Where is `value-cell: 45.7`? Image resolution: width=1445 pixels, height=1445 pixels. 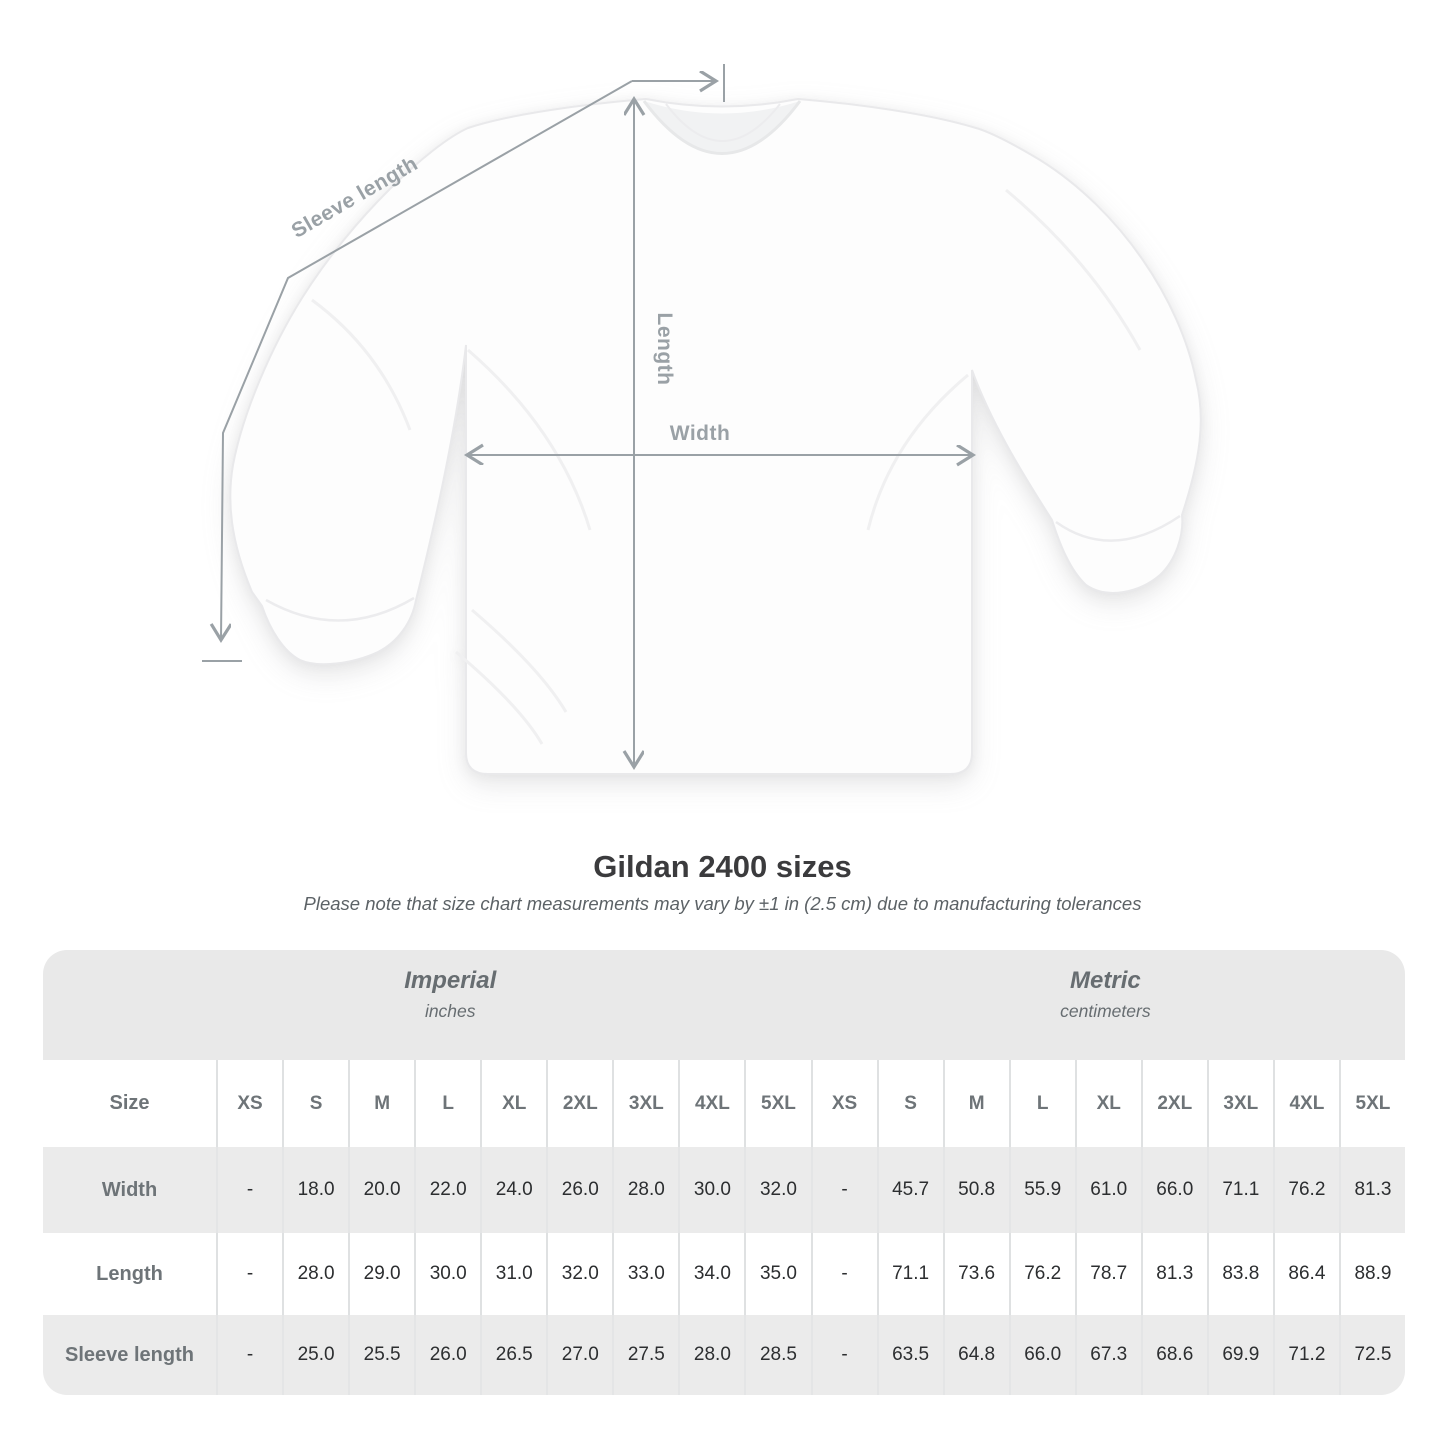
value-cell: 45.7 is located at coordinates (909, 1190).